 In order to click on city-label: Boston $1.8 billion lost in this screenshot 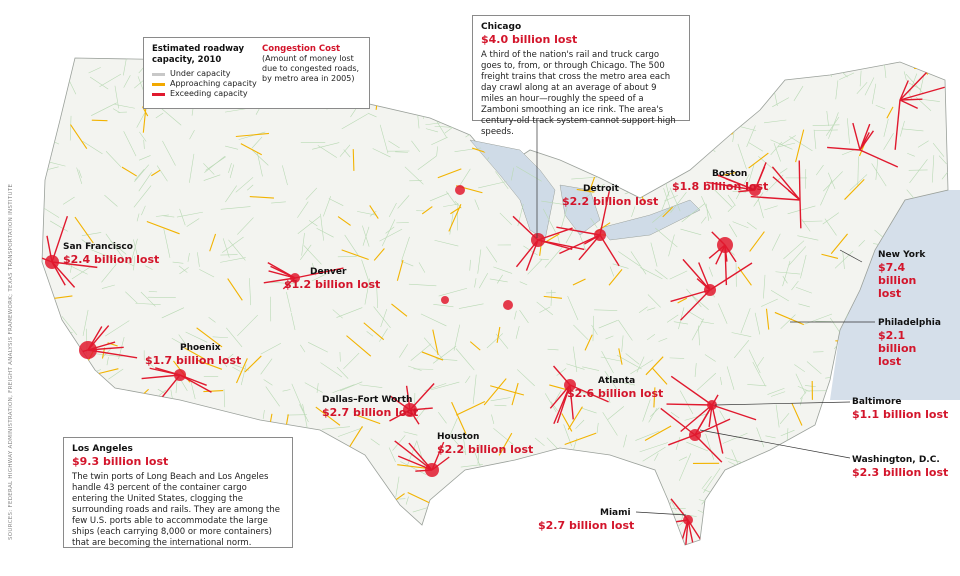, I will do `click(727, 181)`.